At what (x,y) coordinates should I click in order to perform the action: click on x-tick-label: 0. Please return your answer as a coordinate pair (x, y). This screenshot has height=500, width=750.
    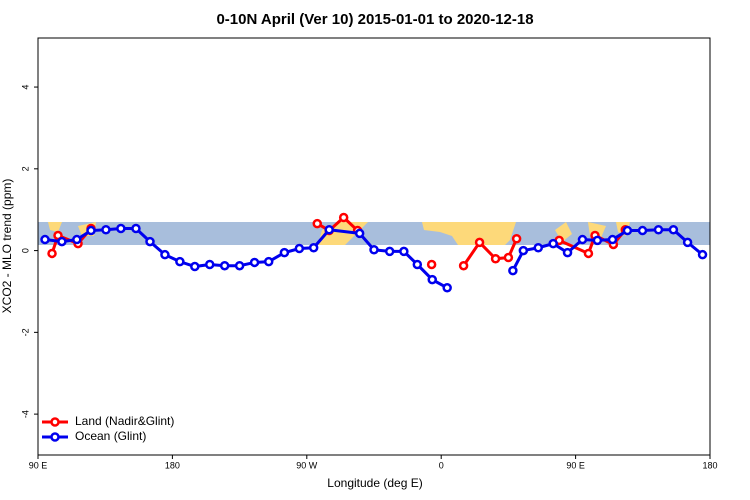
    Looking at the image, I should click on (441, 465).